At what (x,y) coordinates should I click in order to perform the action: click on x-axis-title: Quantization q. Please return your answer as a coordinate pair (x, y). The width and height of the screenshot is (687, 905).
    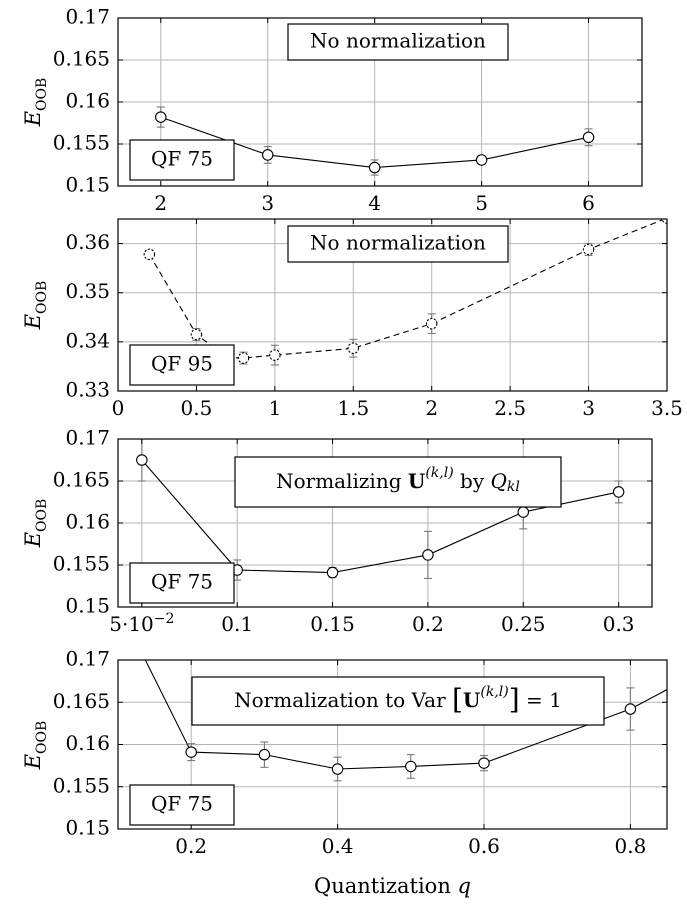
    Looking at the image, I should click on (392, 886).